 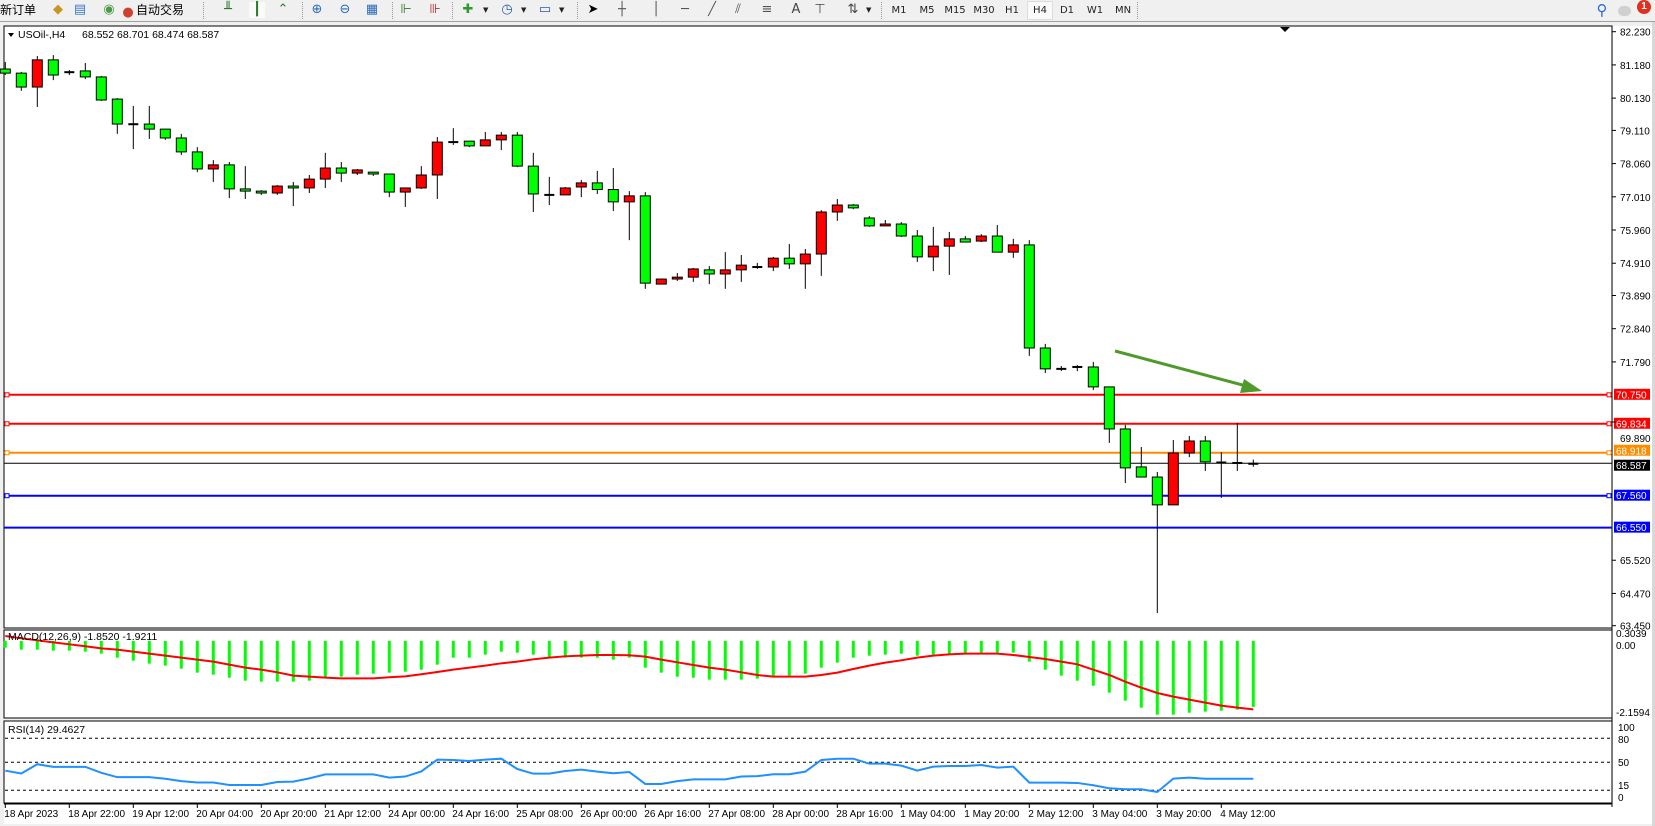 I want to click on bar-chart-icon: ╨, so click(x=228, y=9).